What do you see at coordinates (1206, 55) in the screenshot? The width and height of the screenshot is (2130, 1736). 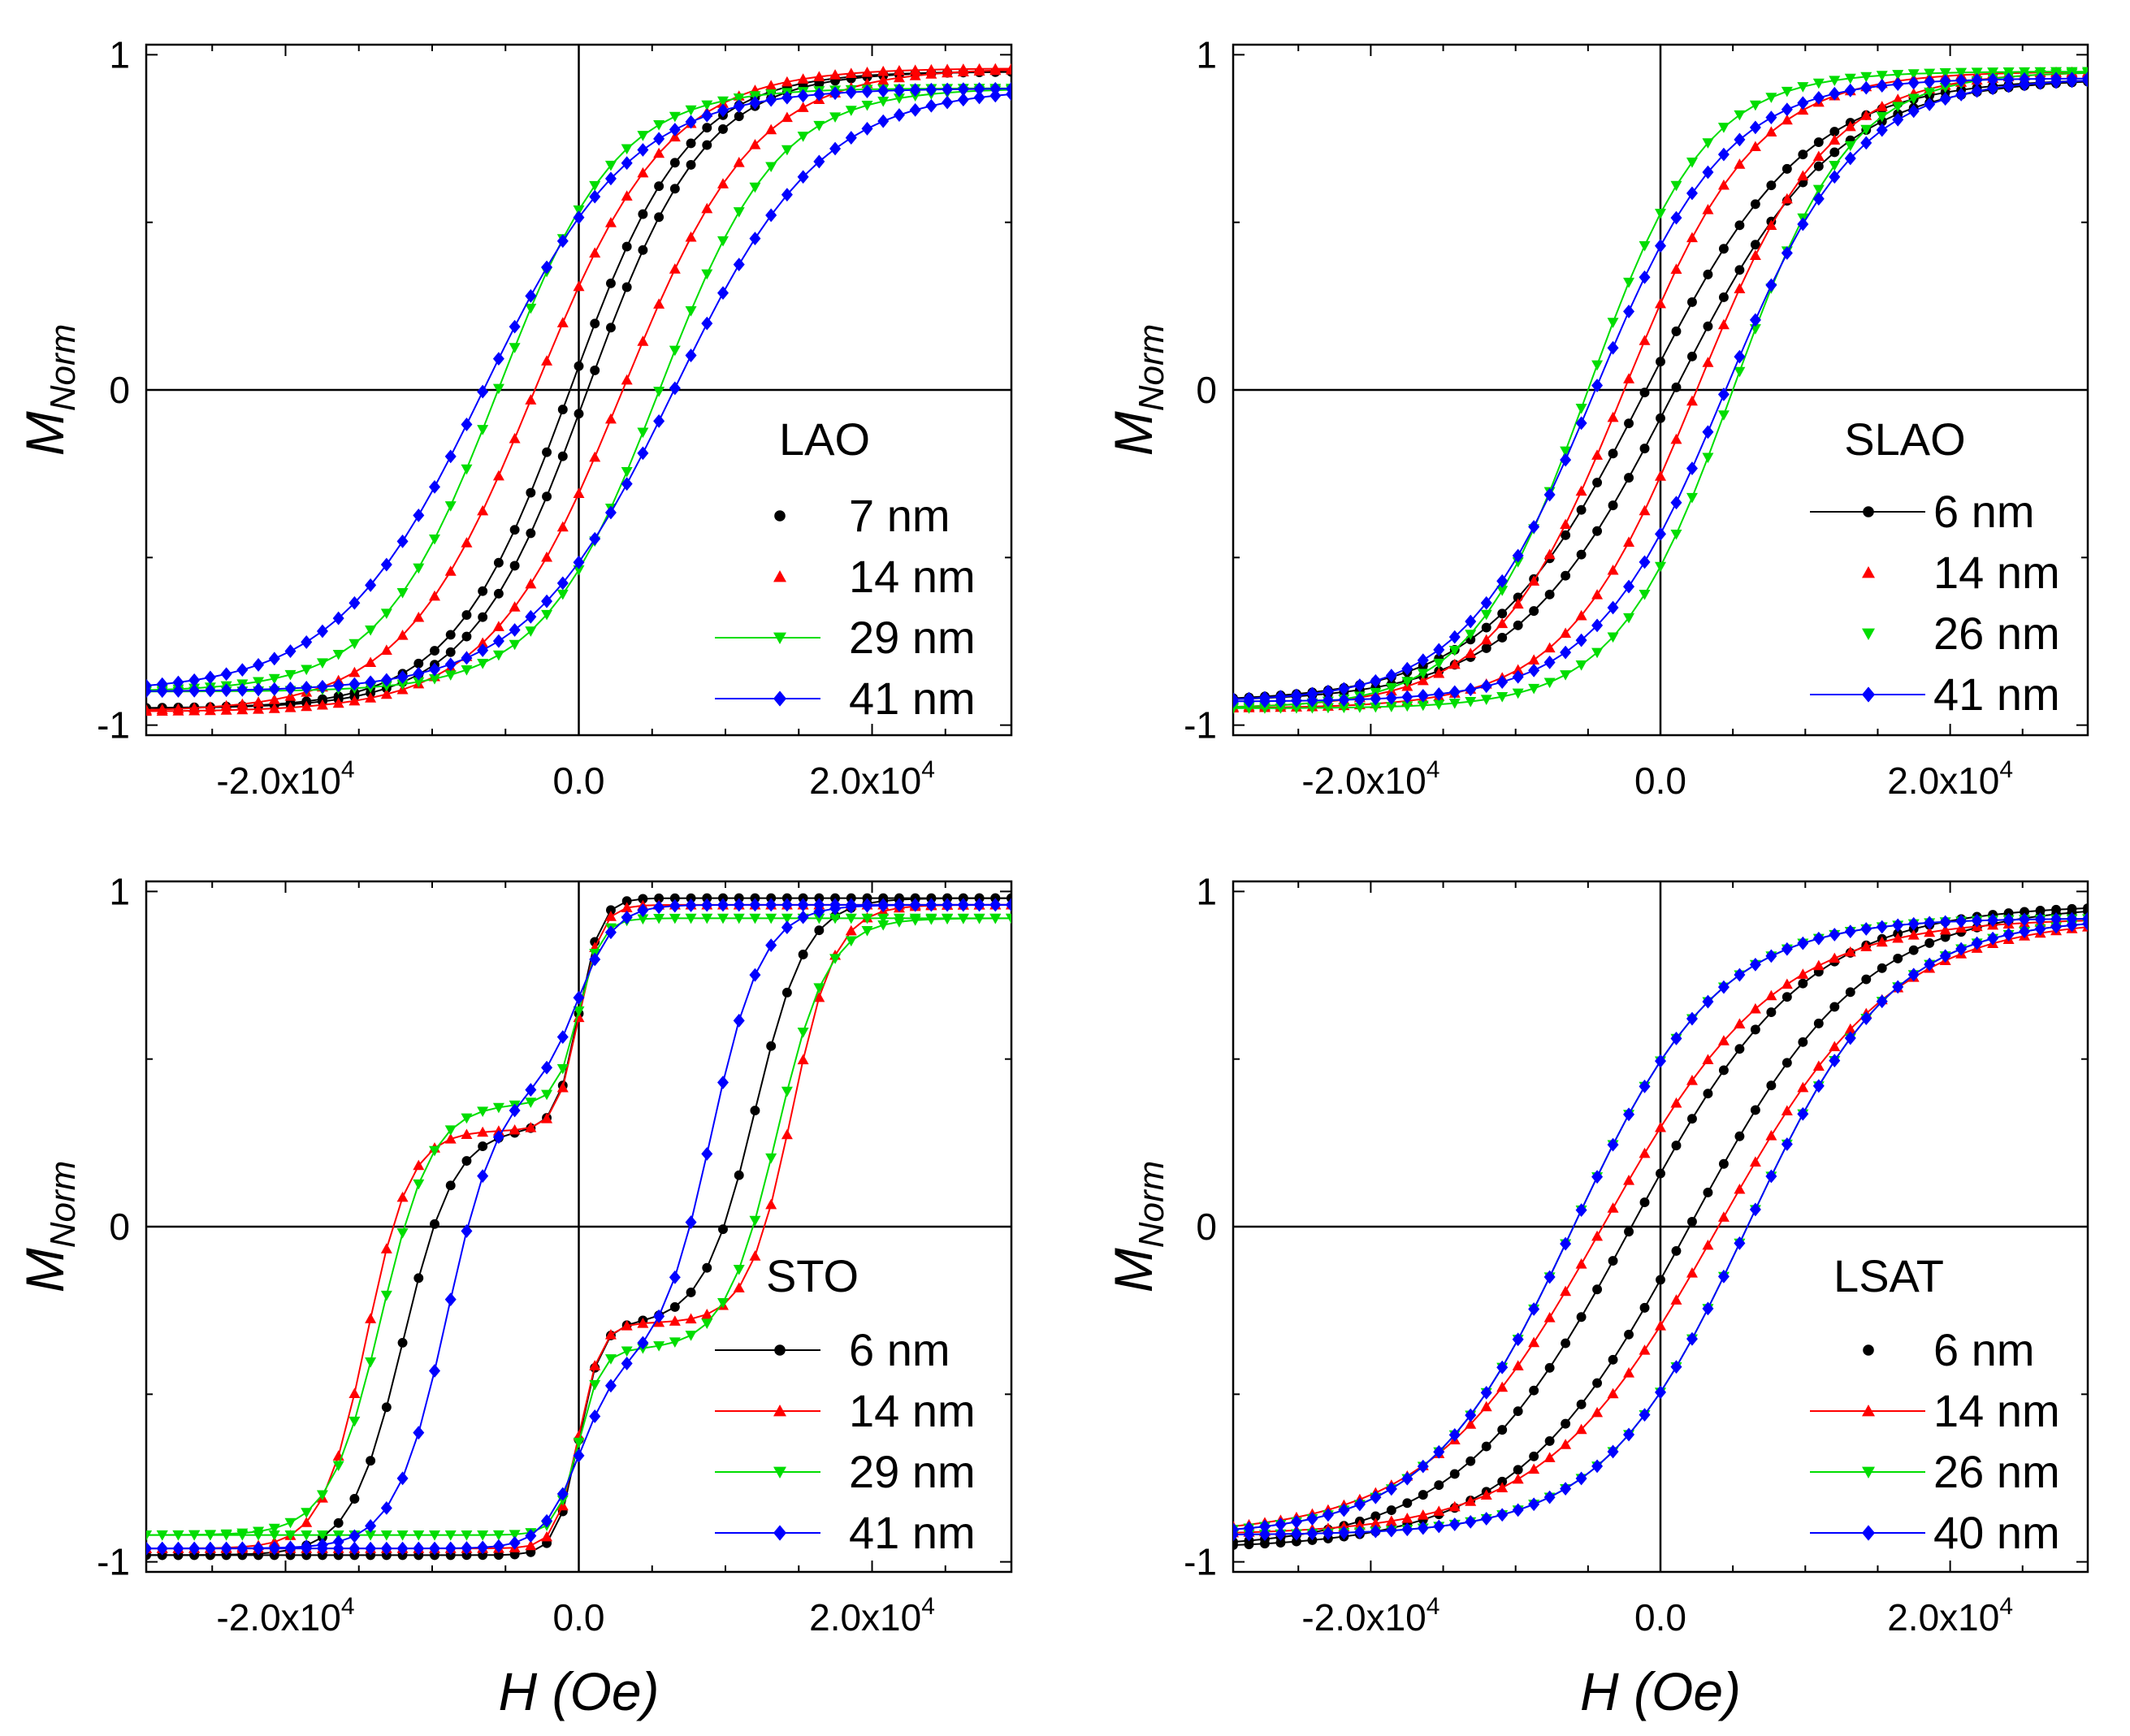 I see `y-tick-label: 1` at bounding box center [1206, 55].